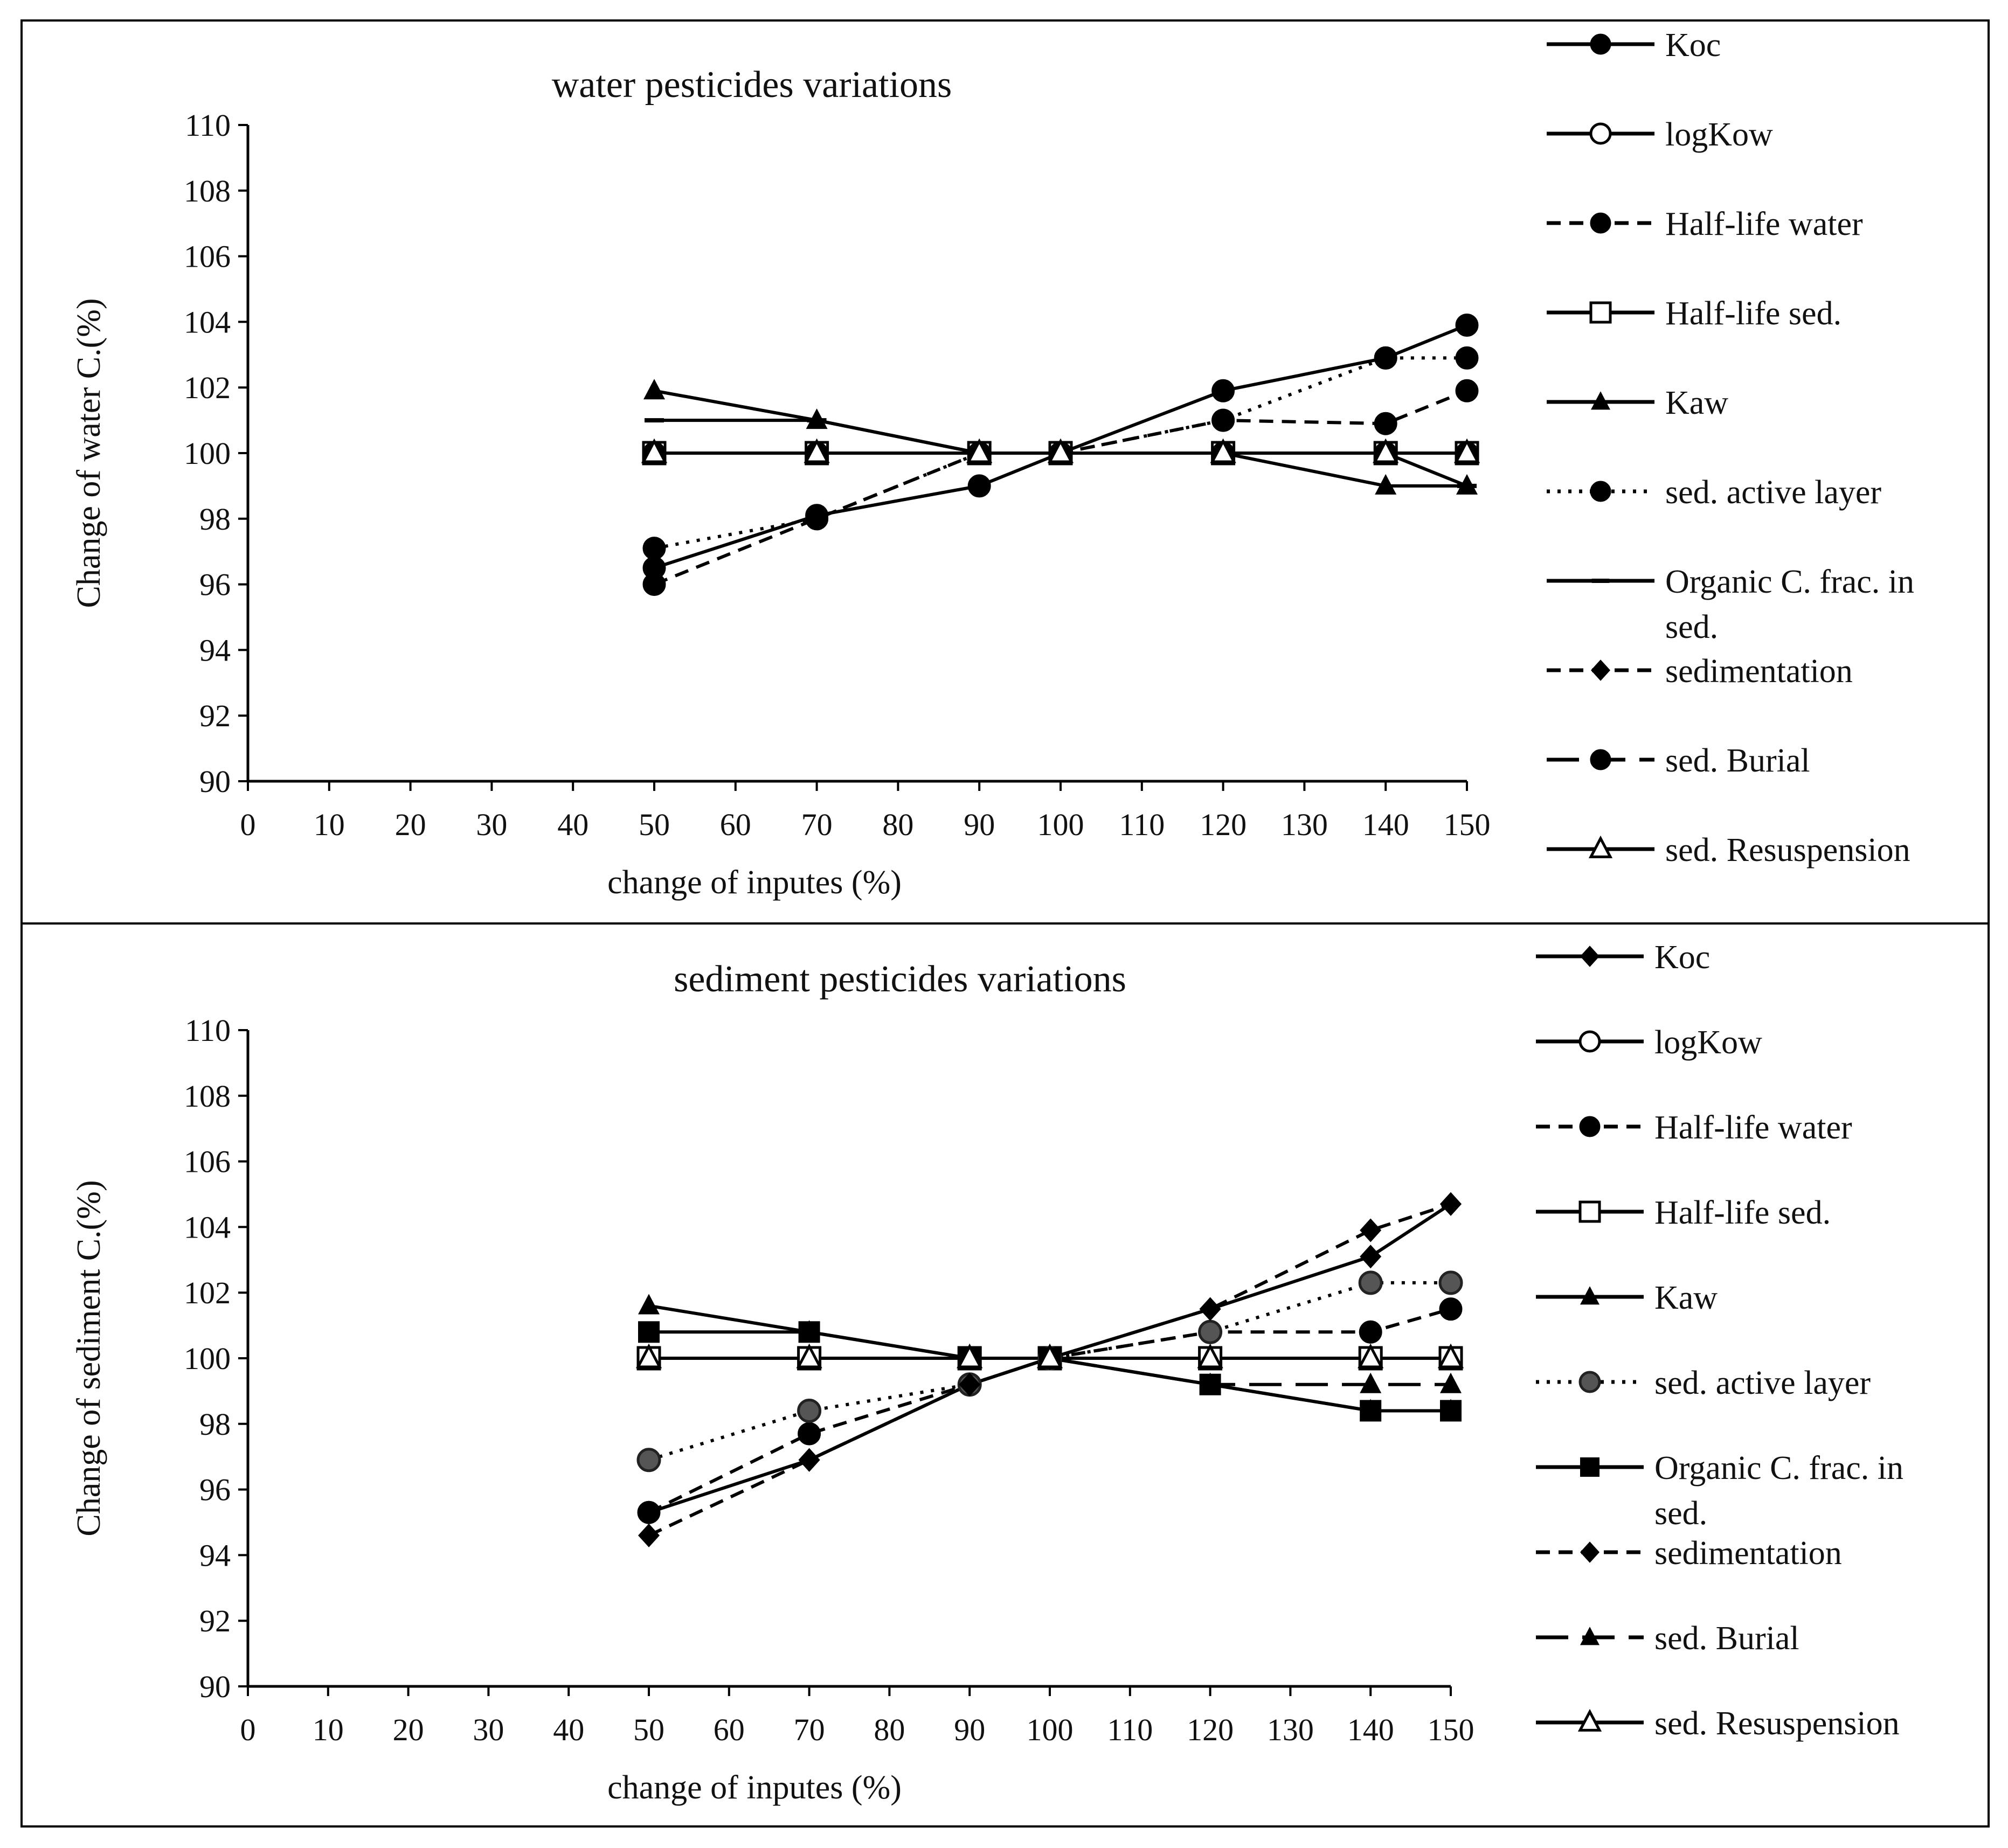  I want to click on sediment-x-tick-label: 140, so click(1370, 1729).